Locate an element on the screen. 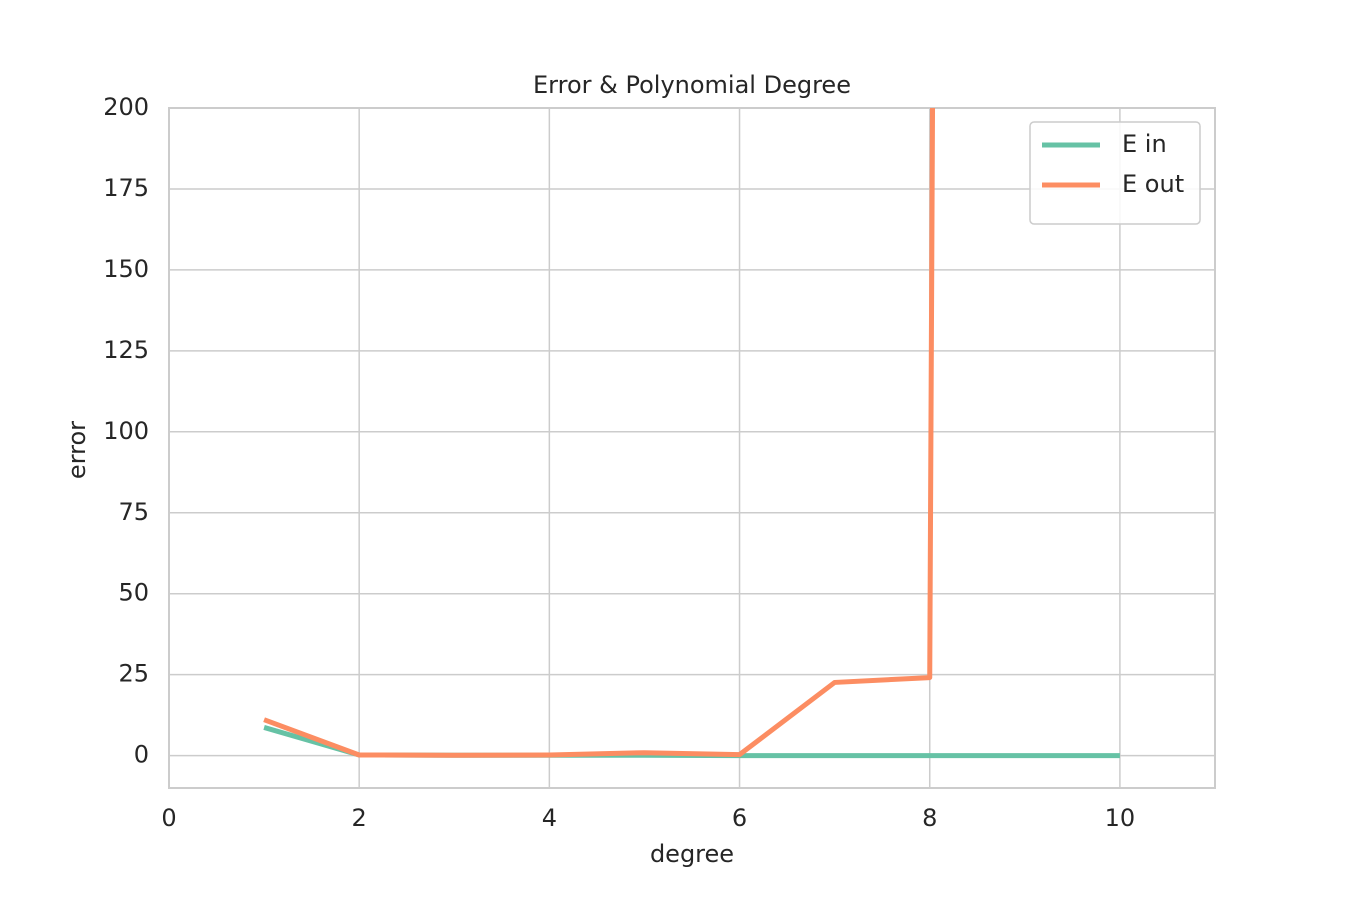  x-tick-label: 4 is located at coordinates (549, 818).